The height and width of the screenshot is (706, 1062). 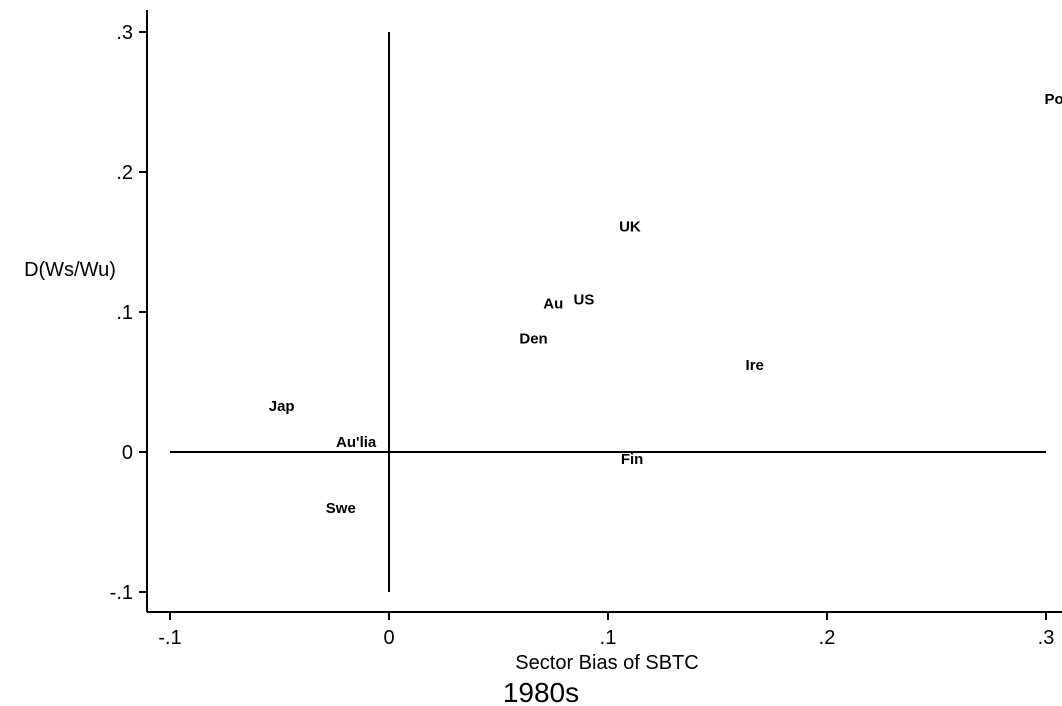 What do you see at coordinates (282, 406) in the screenshot?
I see `point-label: Jap` at bounding box center [282, 406].